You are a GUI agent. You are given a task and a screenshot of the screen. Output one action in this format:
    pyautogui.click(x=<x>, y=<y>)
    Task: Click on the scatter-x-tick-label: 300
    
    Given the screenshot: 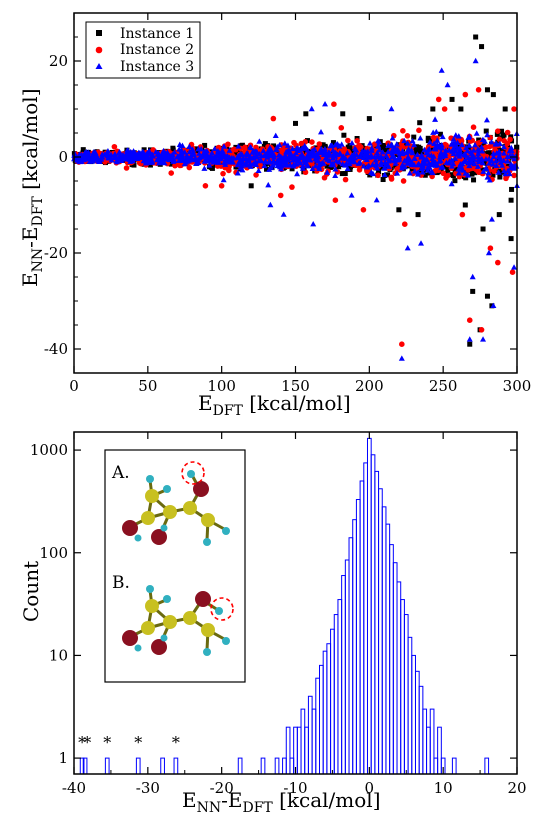 What is the action you would take?
    pyautogui.click(x=517, y=386)
    